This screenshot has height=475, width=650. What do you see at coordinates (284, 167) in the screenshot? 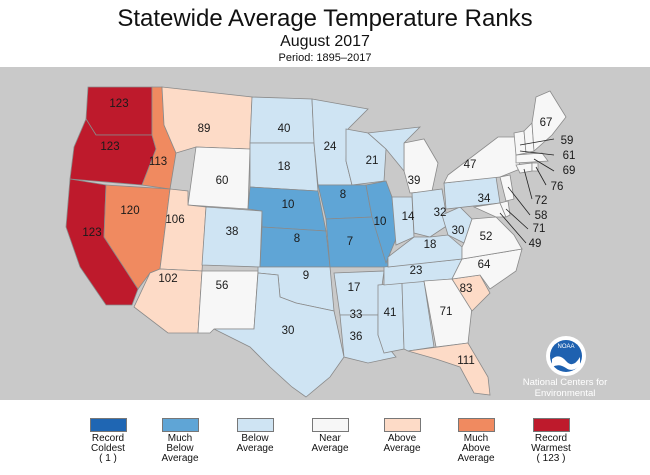
I see `rank-label-SD: 18` at bounding box center [284, 167].